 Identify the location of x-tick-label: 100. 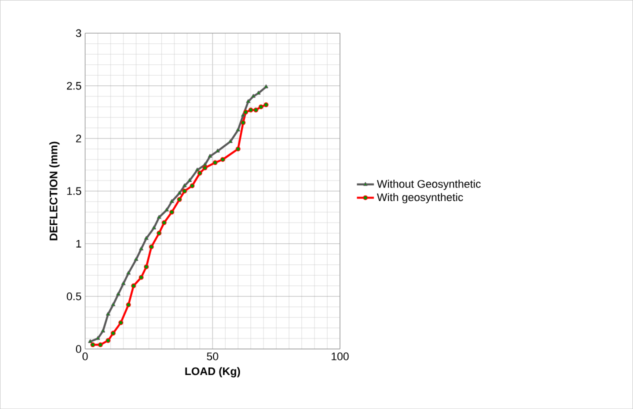
(340, 356).